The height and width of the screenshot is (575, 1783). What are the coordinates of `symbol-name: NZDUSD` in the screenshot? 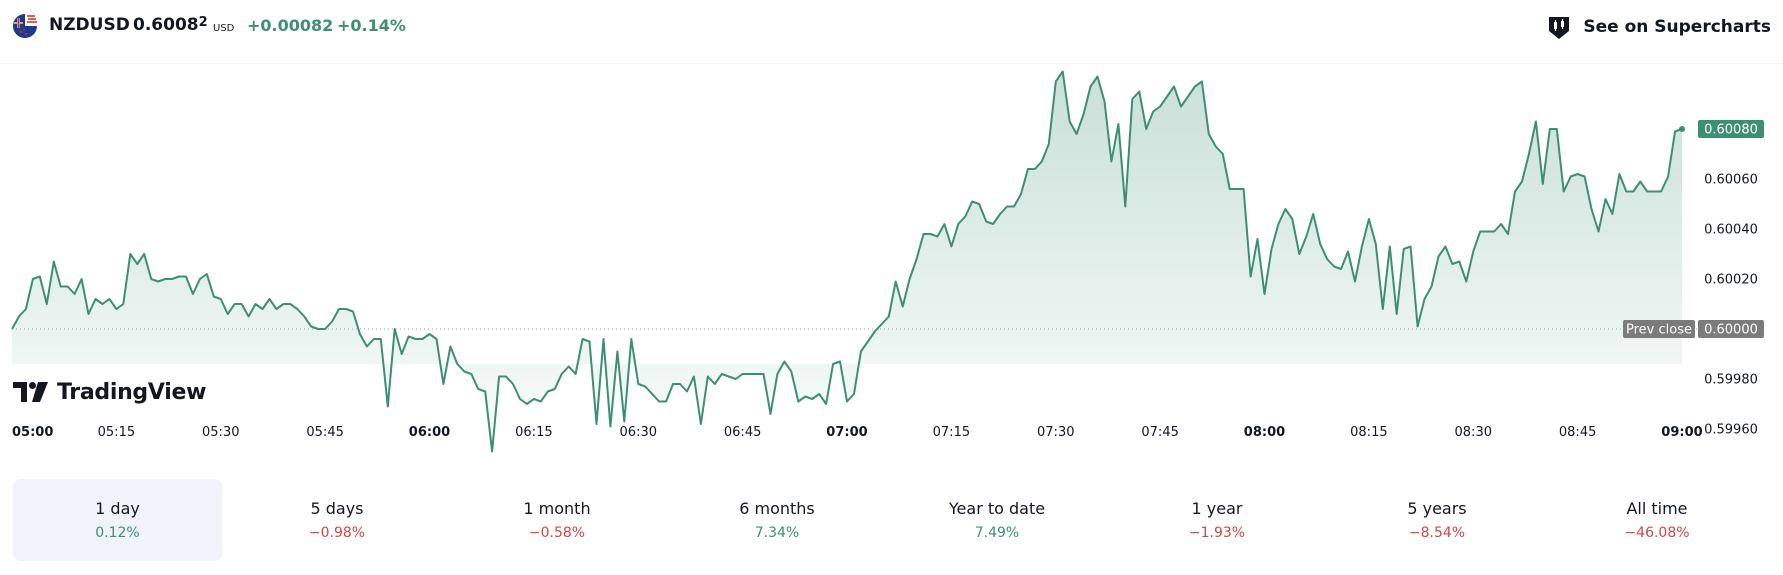 It's located at (89, 25).